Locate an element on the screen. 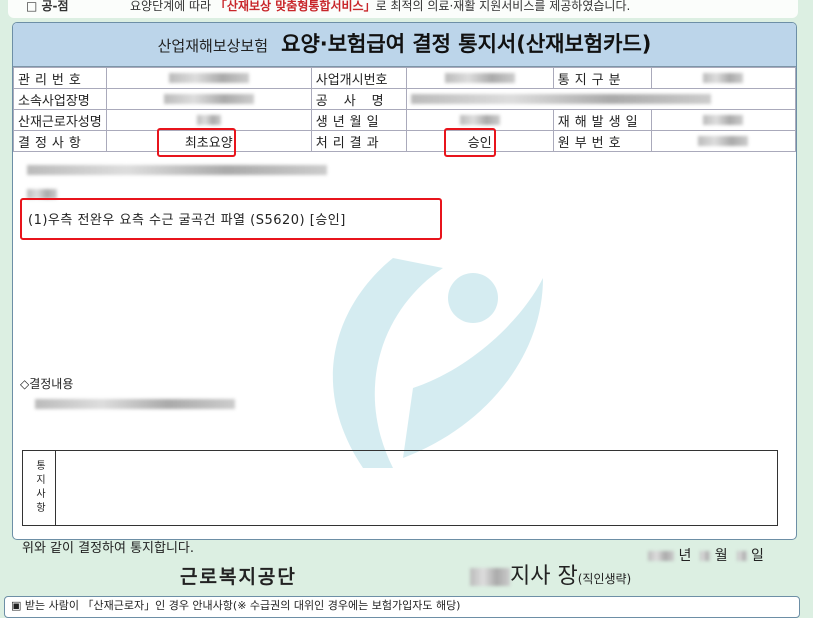  document-subtitle: 산업재해보상보험 is located at coordinates (213, 46).